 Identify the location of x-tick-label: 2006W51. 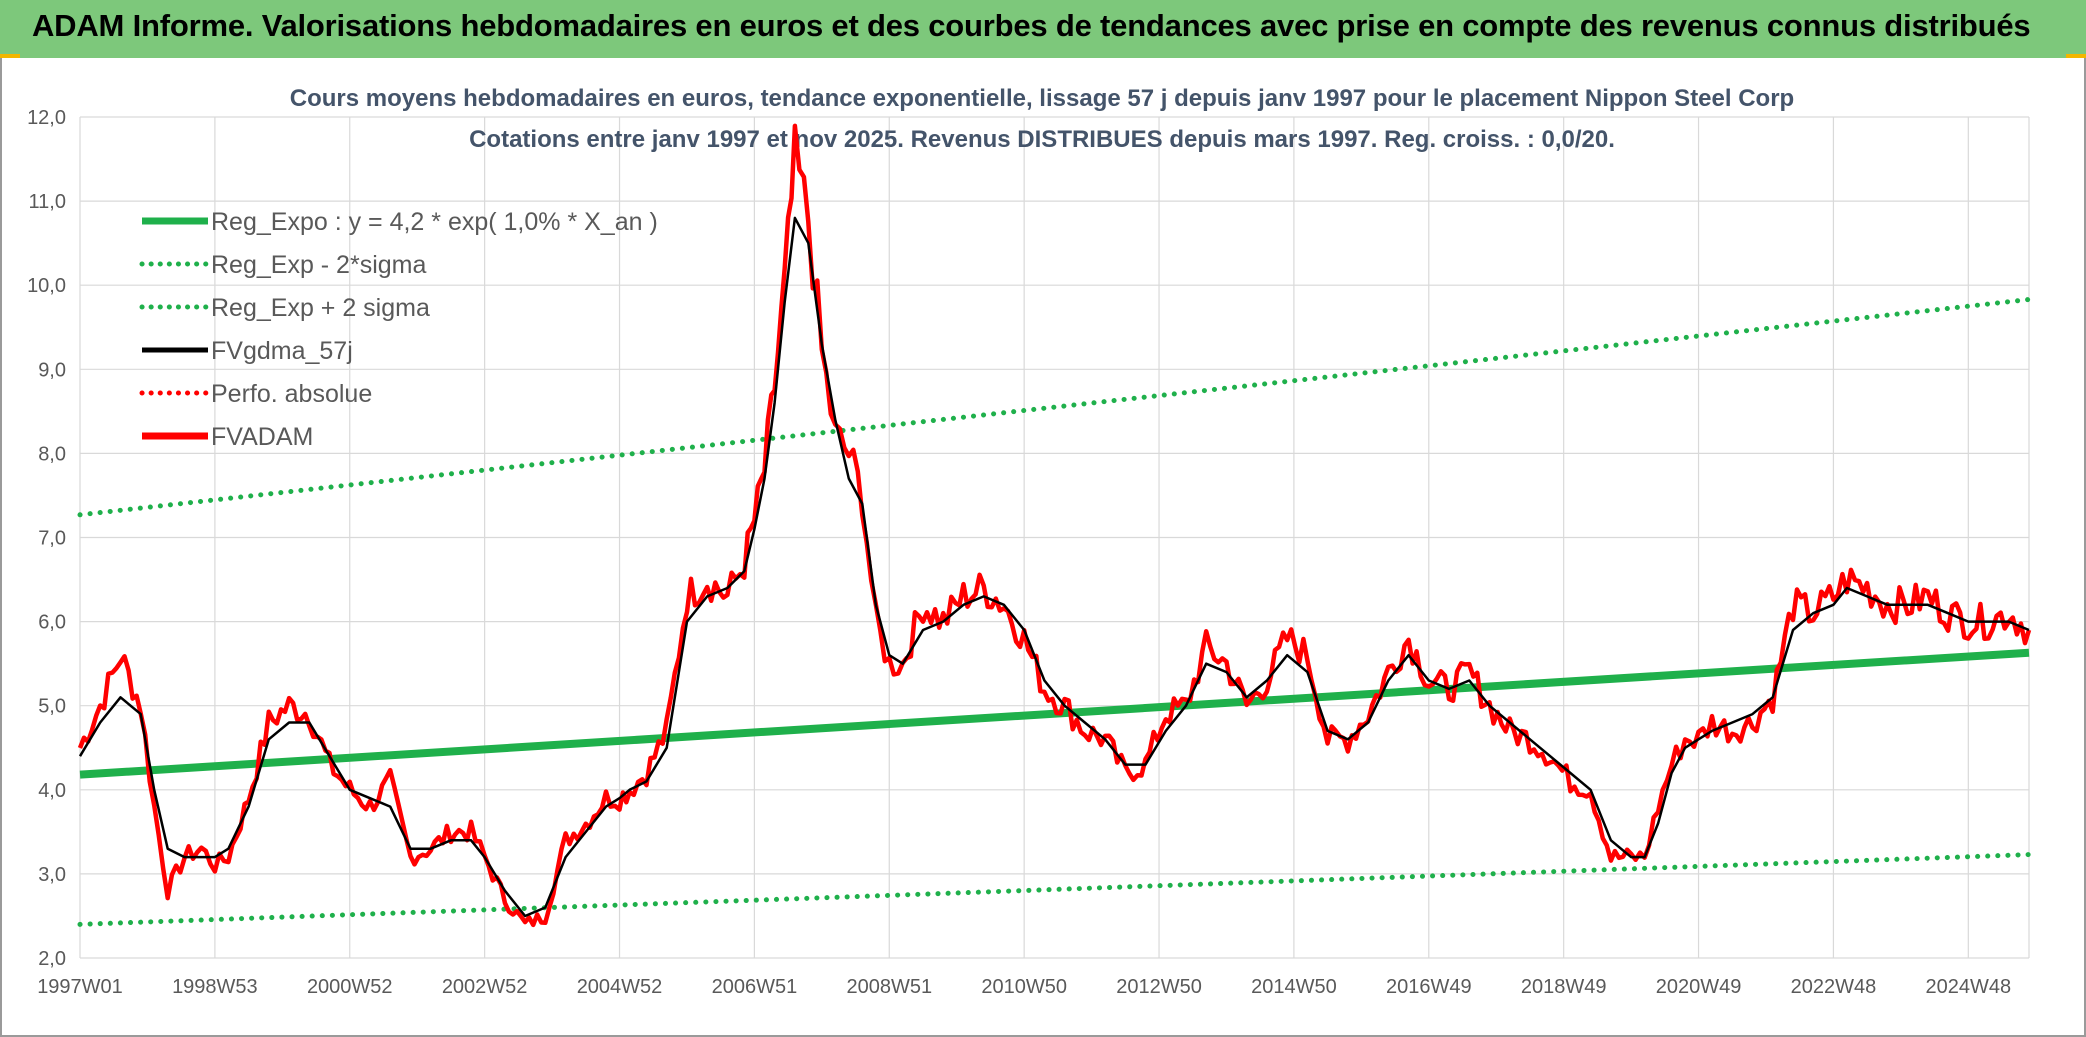
(755, 987).